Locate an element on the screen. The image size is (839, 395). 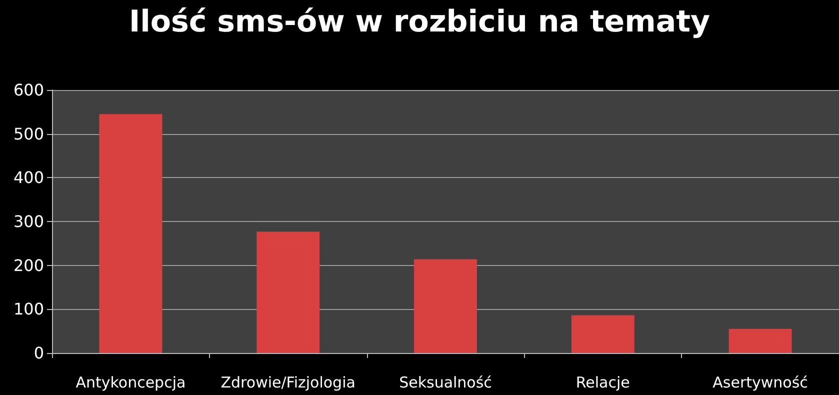
y-tick-label: 400 is located at coordinates (28, 178).